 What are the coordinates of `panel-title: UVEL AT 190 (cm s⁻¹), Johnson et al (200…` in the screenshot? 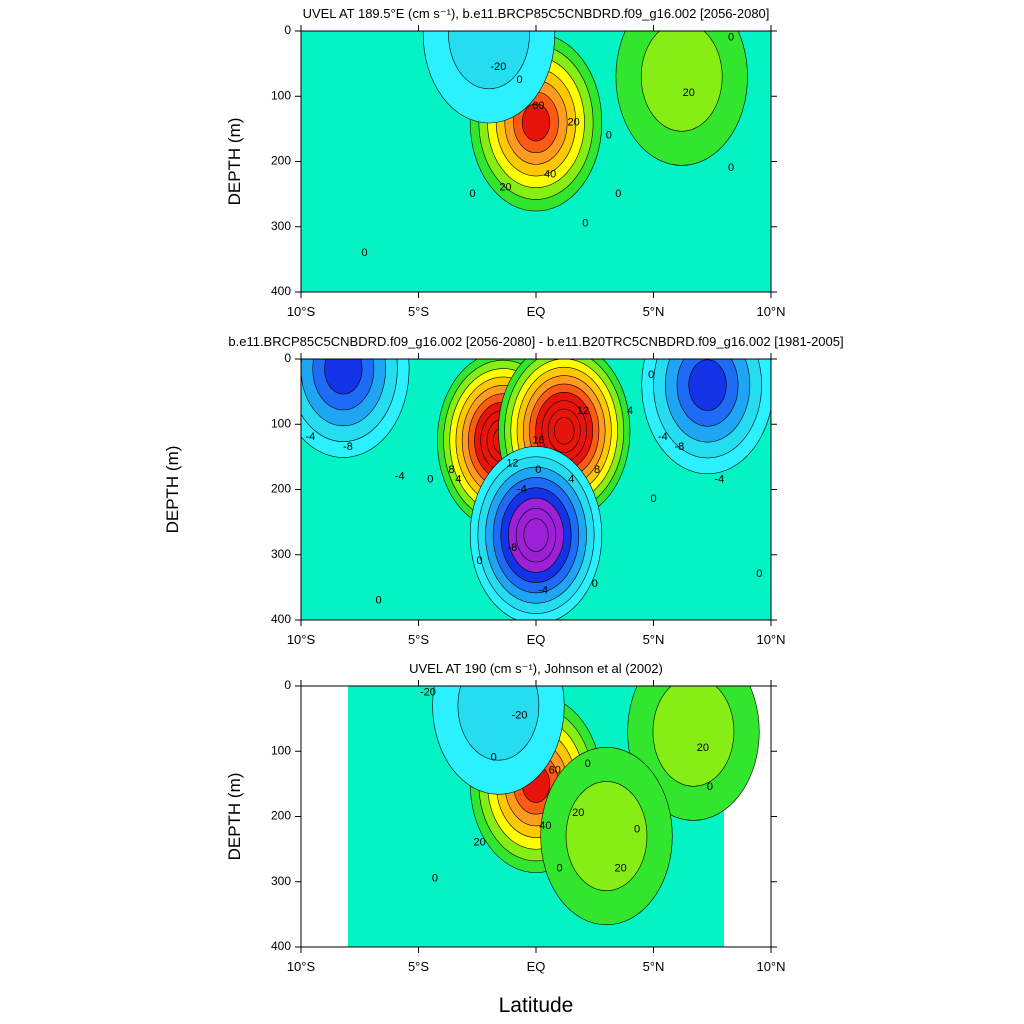 It's located at (536, 668).